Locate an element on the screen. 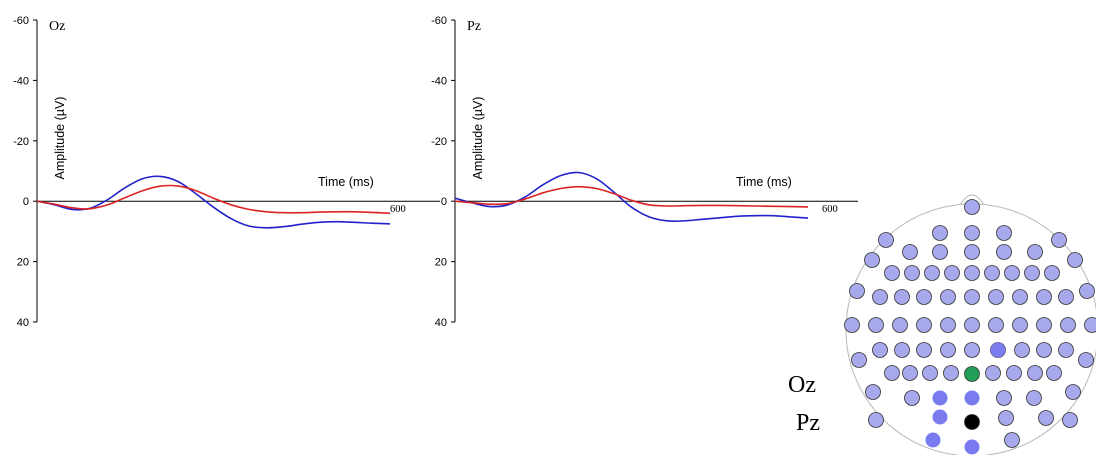  x-end-label: 600 is located at coordinates (830, 209).